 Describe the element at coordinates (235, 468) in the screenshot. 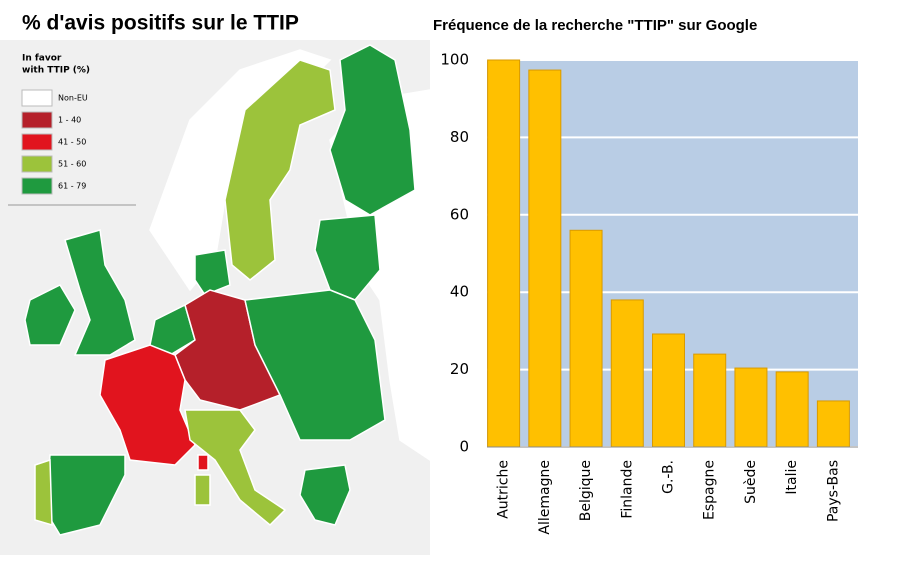

I see `italy` at that location.